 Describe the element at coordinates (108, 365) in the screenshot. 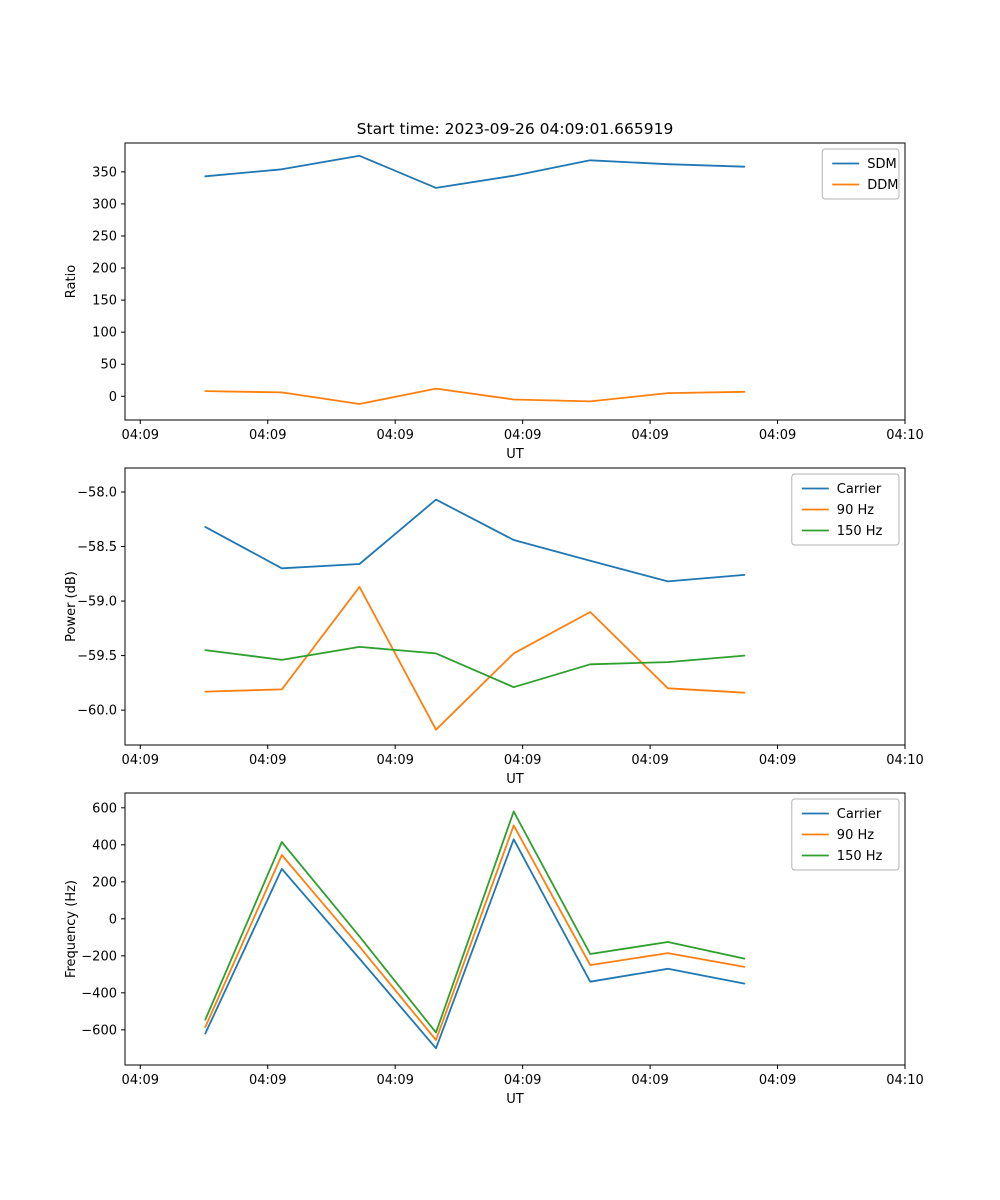

I see `y-tick-label: 50` at that location.